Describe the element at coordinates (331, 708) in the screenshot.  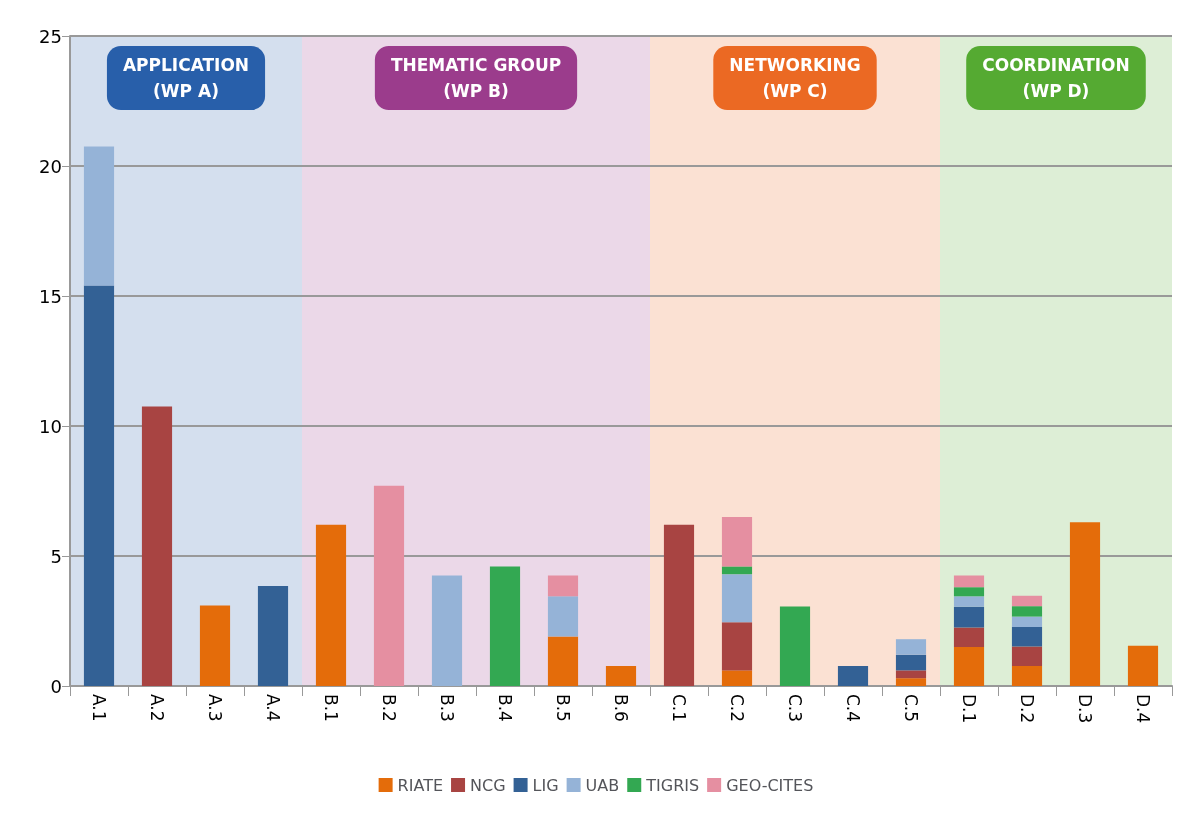
I see `x-tick-label: B.1` at that location.